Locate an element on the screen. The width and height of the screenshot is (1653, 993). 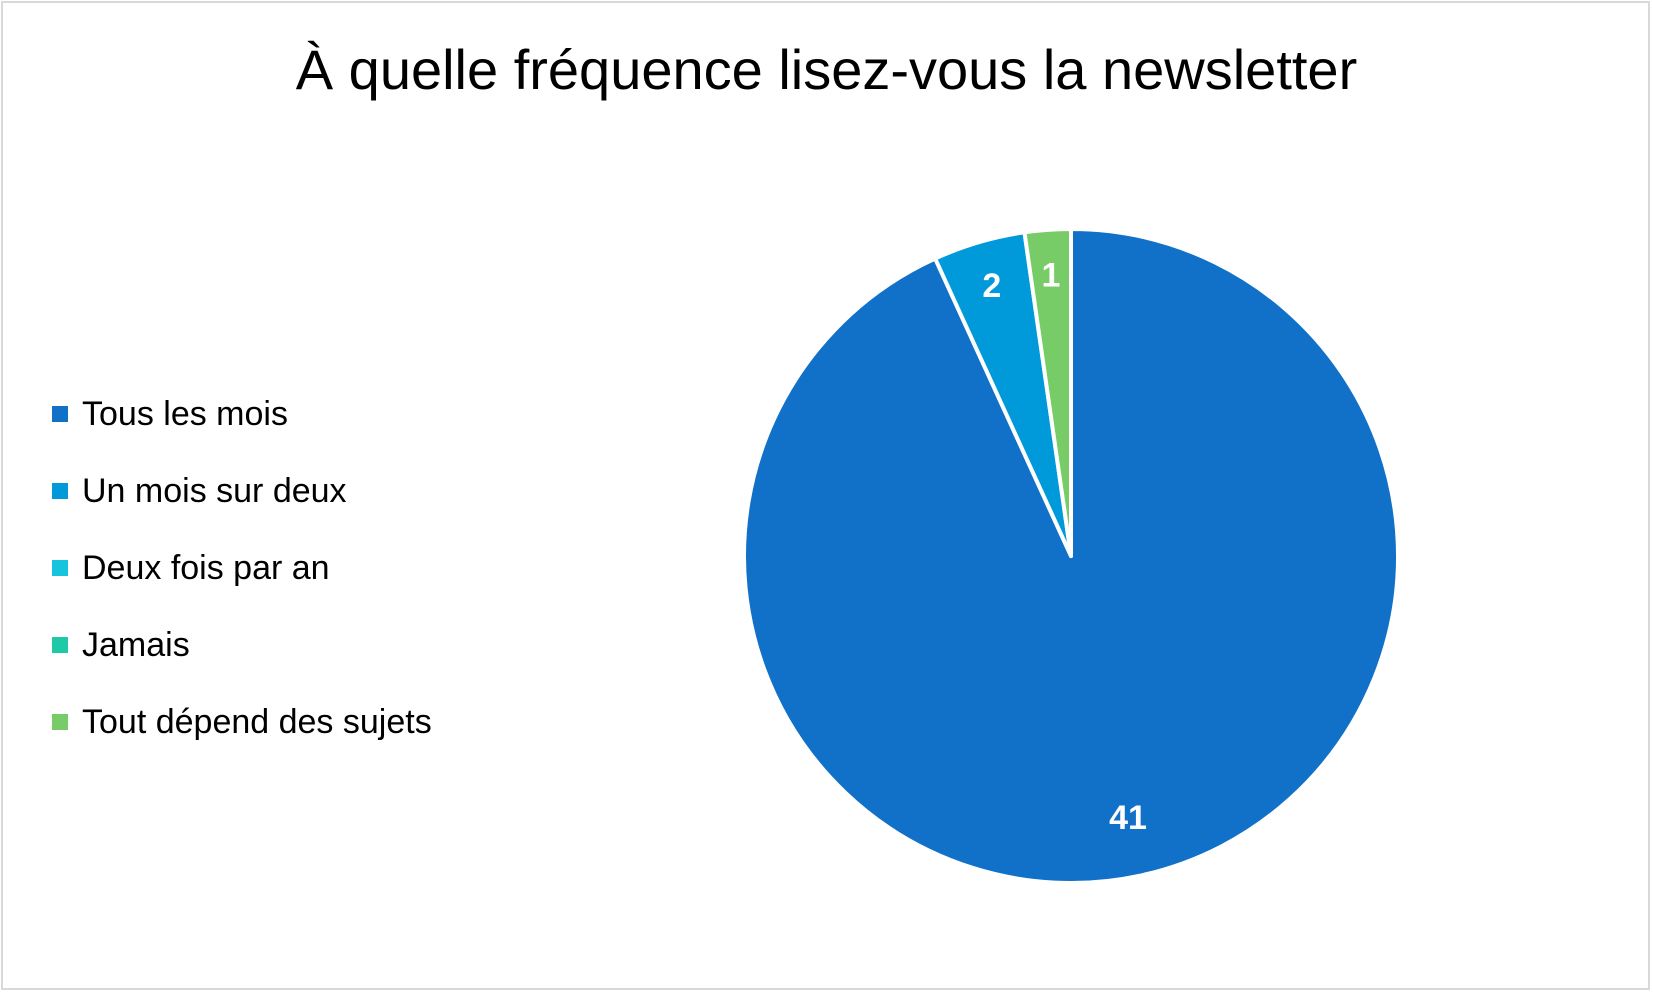
legend-item: Deux fois par an is located at coordinates (282, 567).